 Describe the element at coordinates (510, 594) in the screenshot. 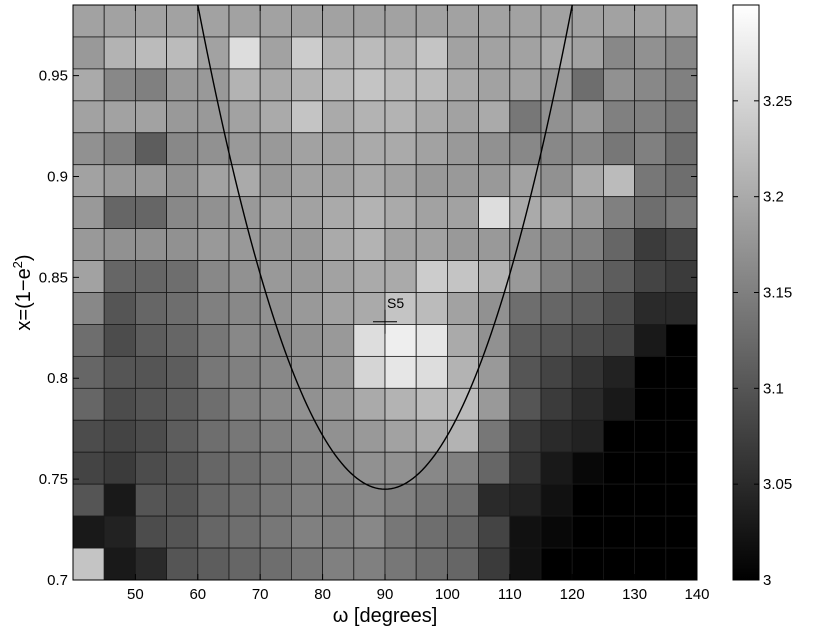

I see `x-tick-label: 110` at that location.